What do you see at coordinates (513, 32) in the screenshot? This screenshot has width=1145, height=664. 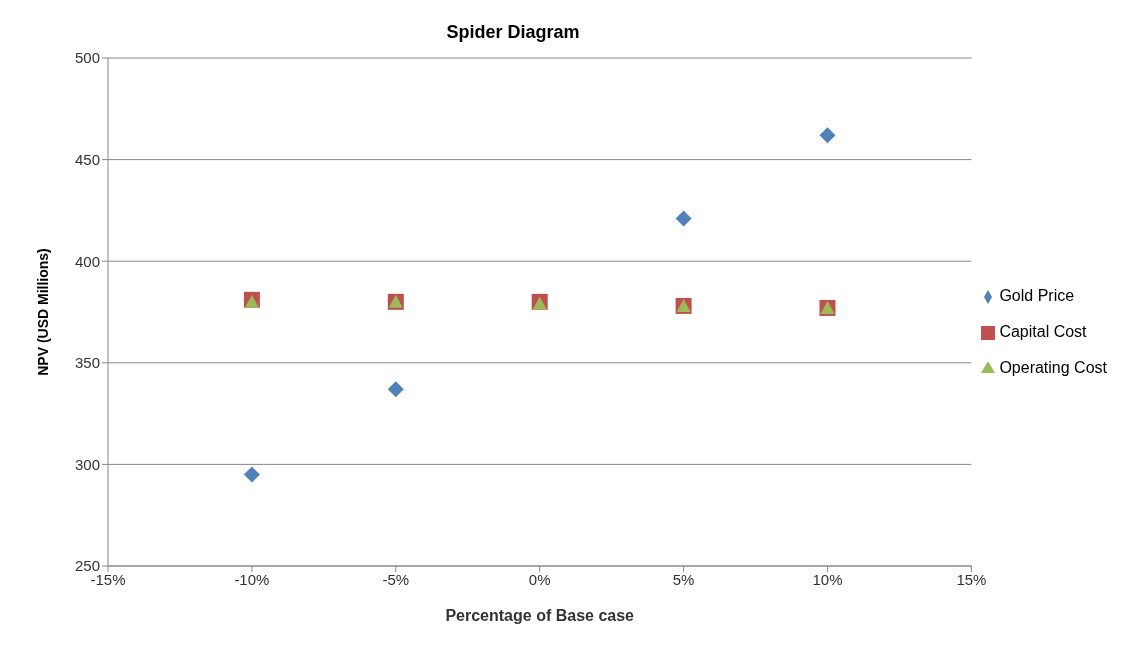 I see `chart-title: Spider Diagram` at bounding box center [513, 32].